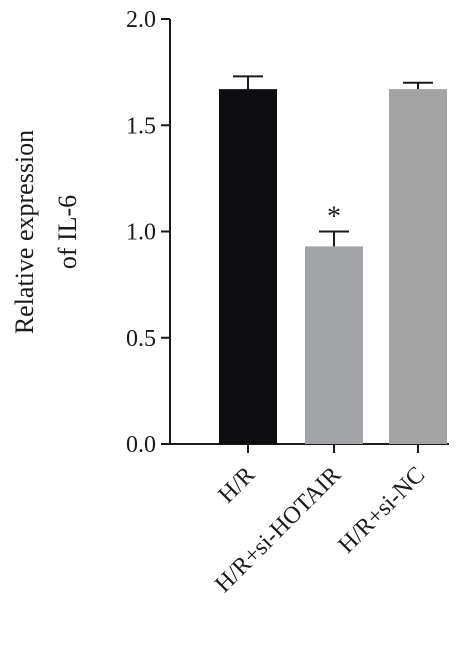 The height and width of the screenshot is (668, 476). Describe the element at coordinates (381, 510) in the screenshot. I see `x-tick-label-2: H/R+si-NC` at that location.